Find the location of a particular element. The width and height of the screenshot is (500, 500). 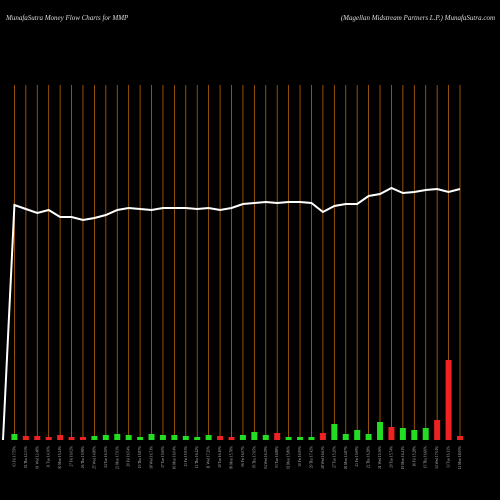

x-tick-label: 30 Mon 15.41% is located at coordinates (60, 457).